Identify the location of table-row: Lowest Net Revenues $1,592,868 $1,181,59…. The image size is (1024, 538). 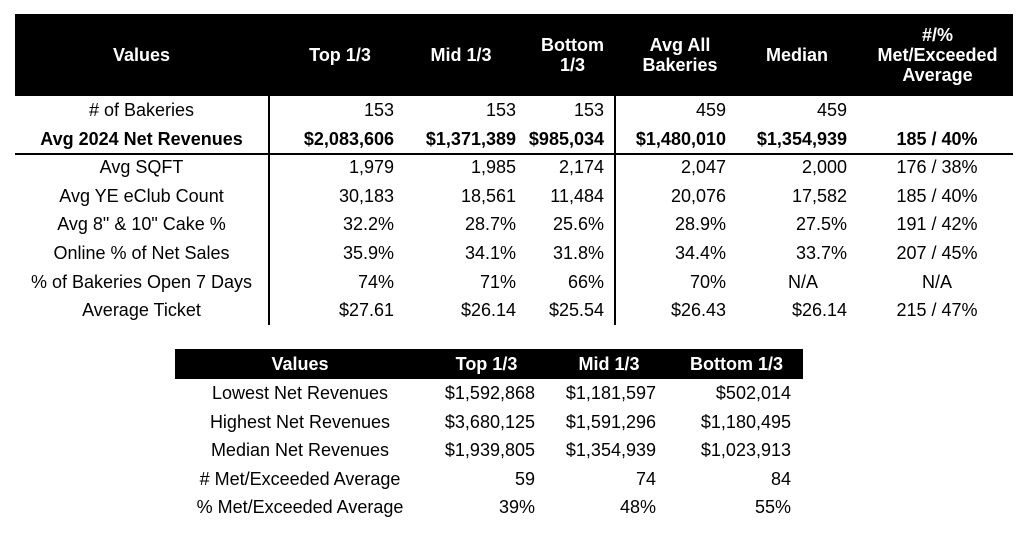
(501, 393).